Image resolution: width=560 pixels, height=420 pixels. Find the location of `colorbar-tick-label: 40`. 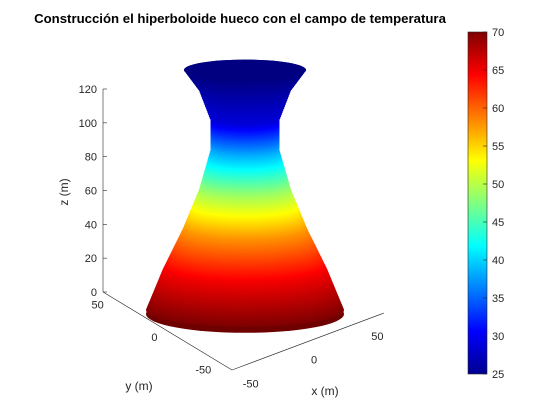

colorbar-tick-label: 40 is located at coordinates (498, 261).